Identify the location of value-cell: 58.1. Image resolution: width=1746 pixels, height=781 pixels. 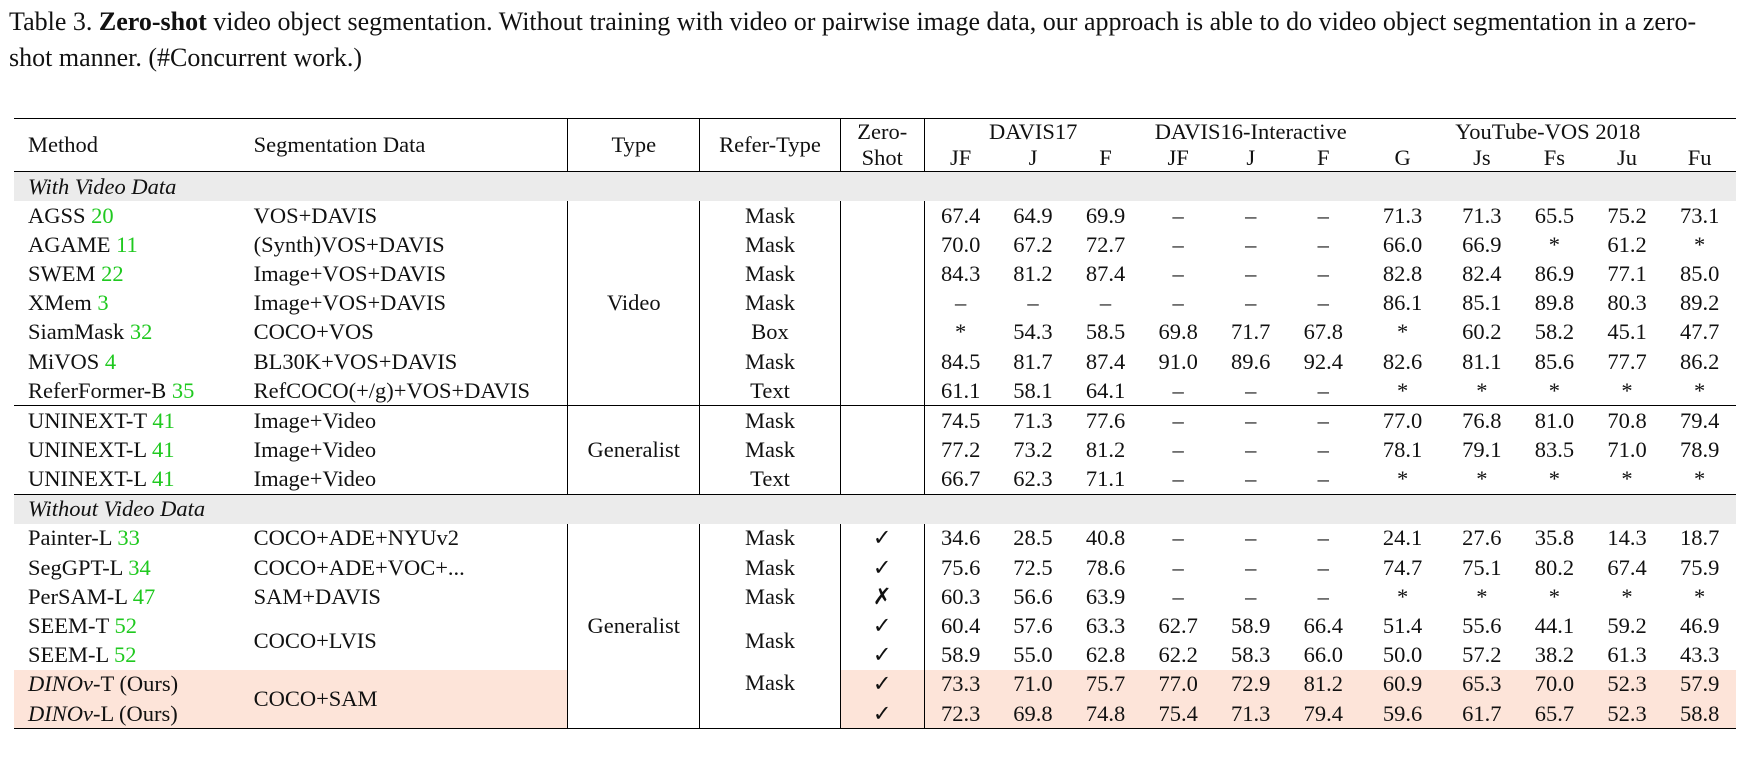
(1033, 390).